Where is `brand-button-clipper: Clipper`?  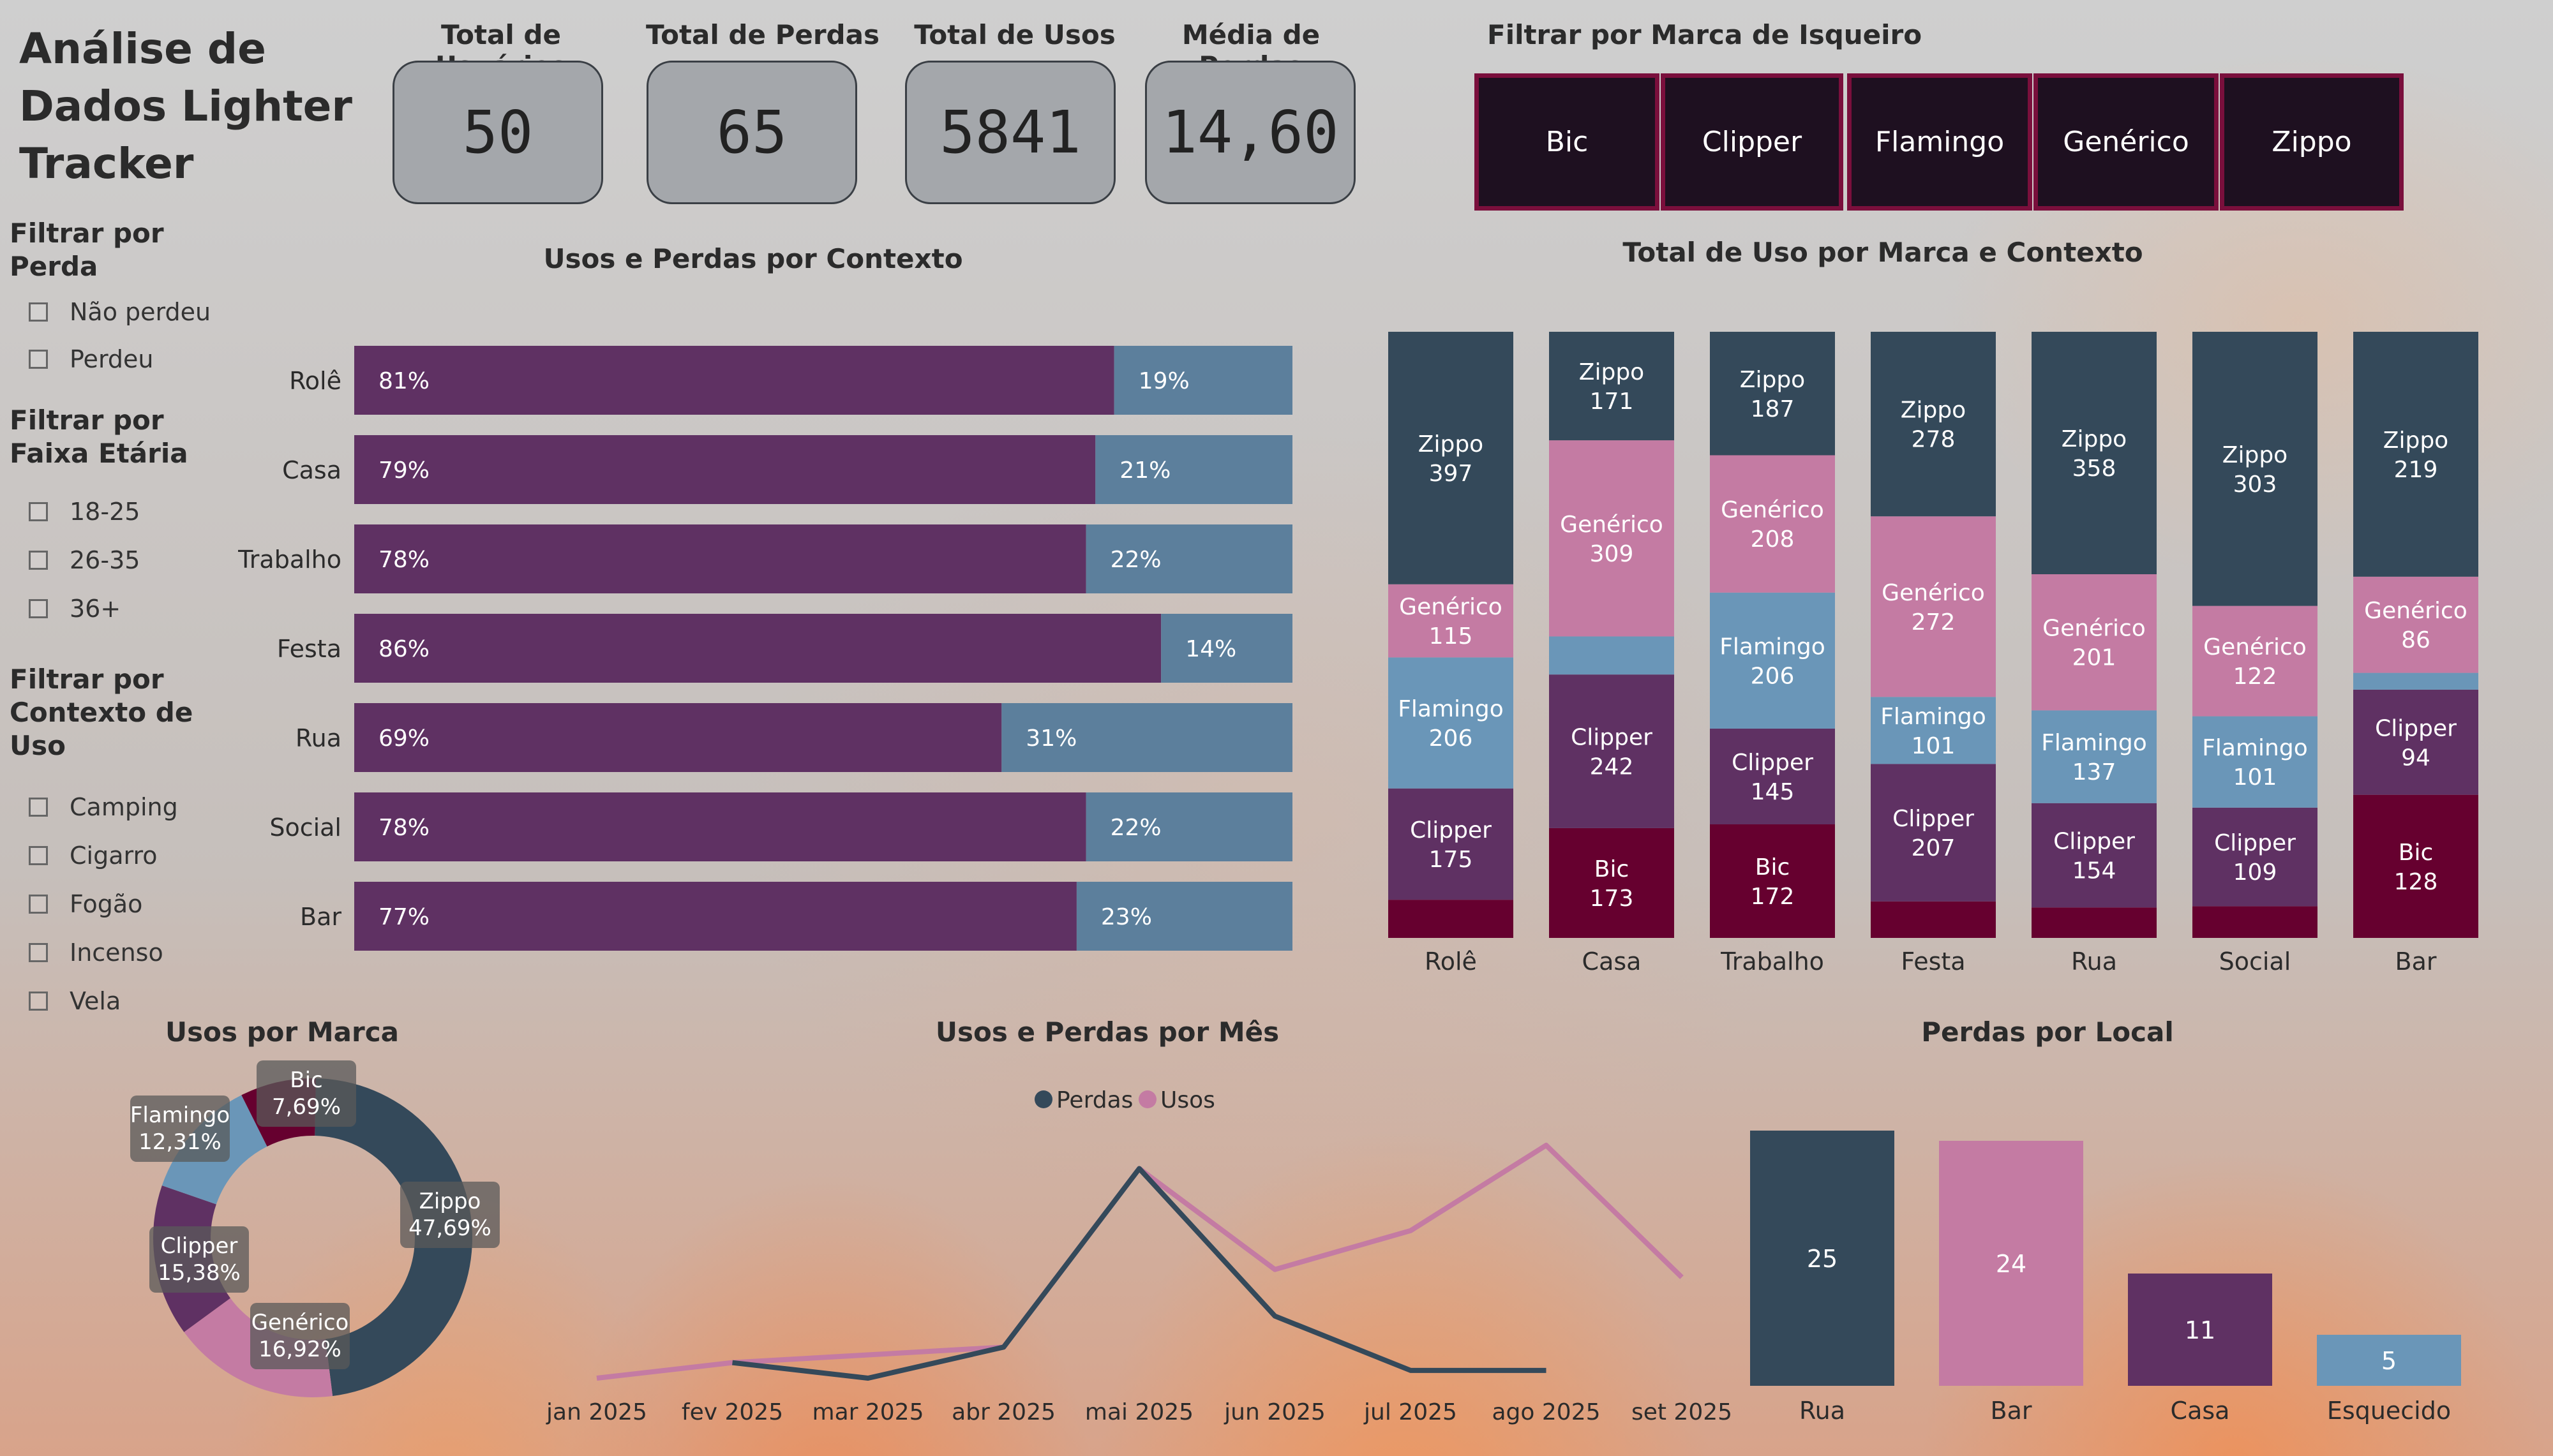 brand-button-clipper: Clipper is located at coordinates (1752, 142).